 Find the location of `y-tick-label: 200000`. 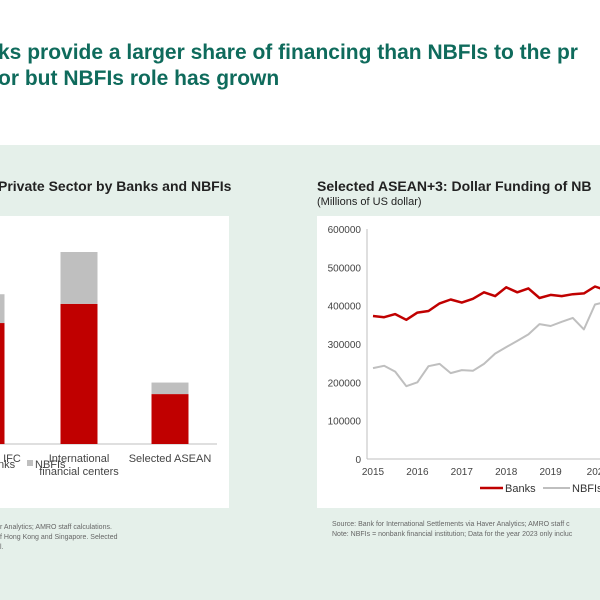

y-tick-label: 200000 is located at coordinates (345, 383).